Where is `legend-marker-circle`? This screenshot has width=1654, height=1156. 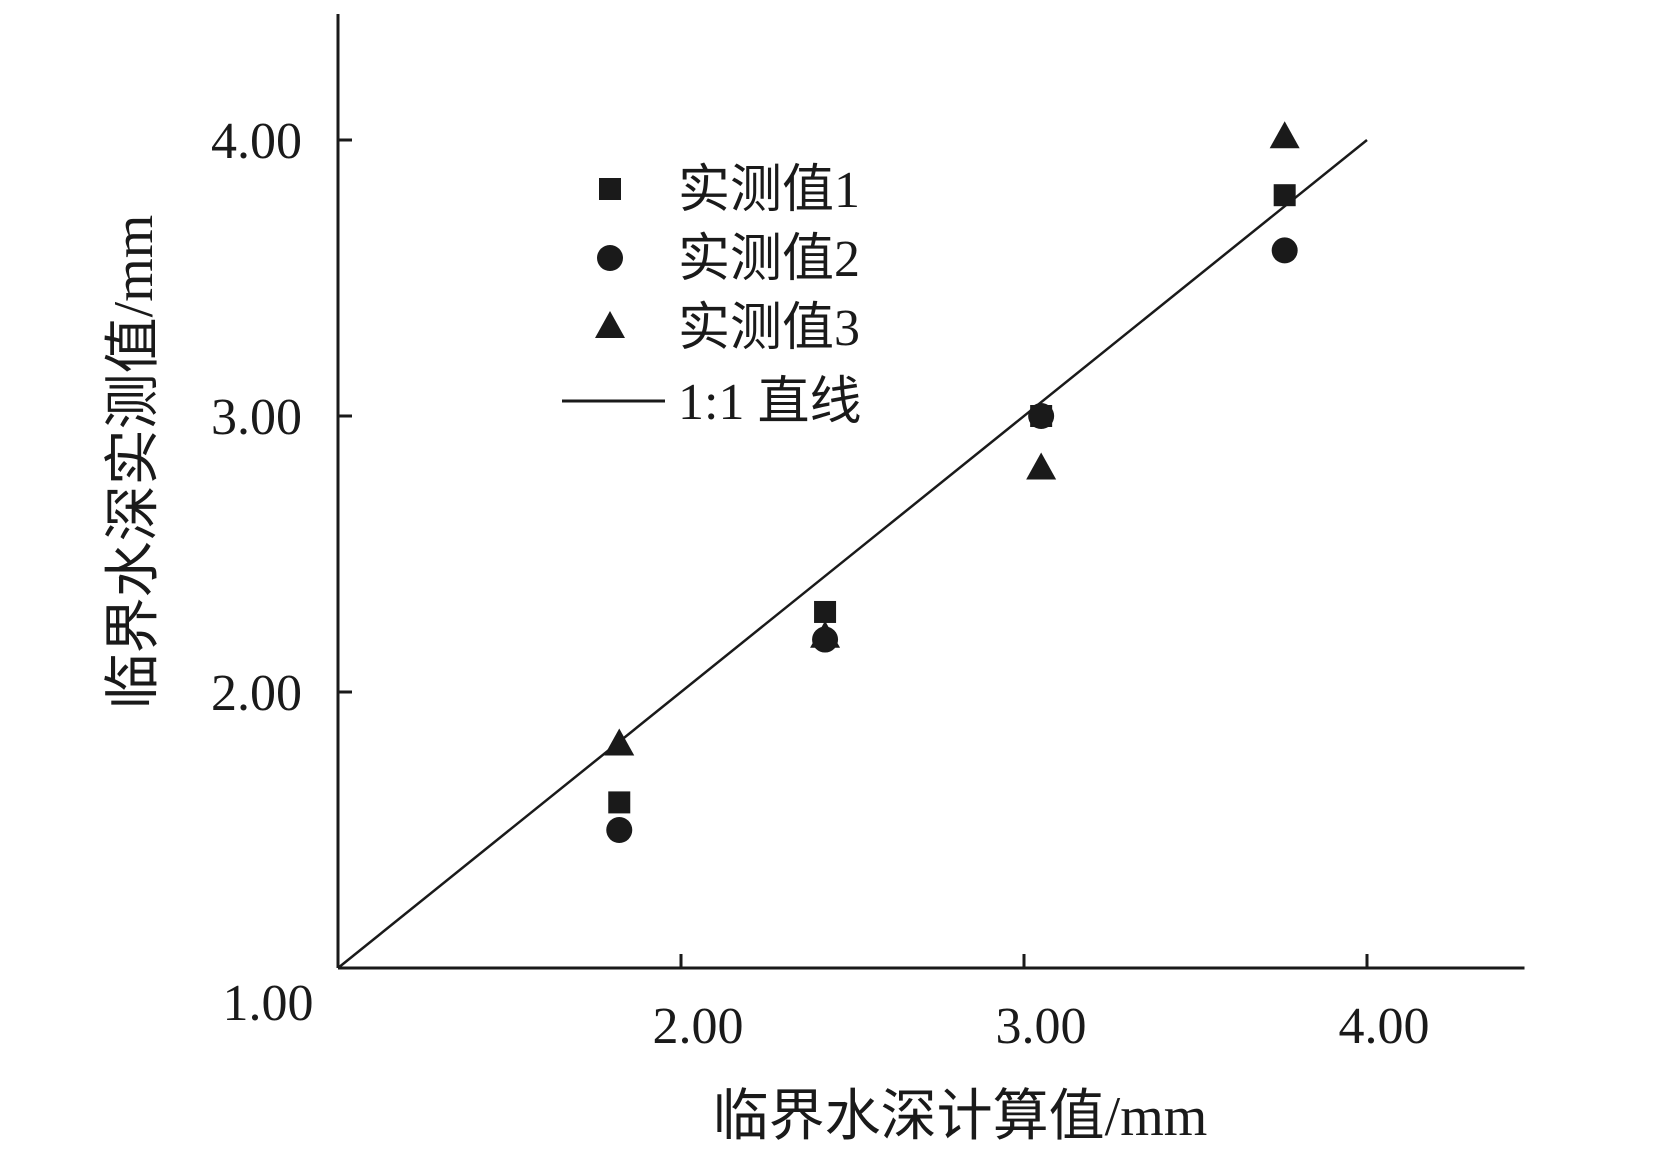
legend-marker-circle is located at coordinates (610, 258).